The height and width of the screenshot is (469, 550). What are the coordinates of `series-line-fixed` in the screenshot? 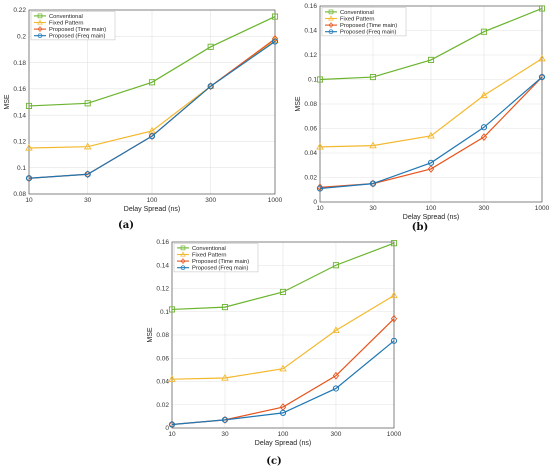 It's located at (431, 103).